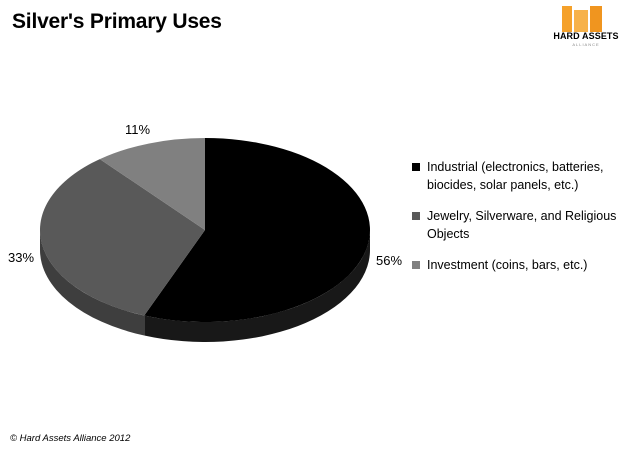 The height and width of the screenshot is (453, 624). What do you see at coordinates (586, 44) in the screenshot?
I see `logo-subtext: ALLIANCE` at bounding box center [586, 44].